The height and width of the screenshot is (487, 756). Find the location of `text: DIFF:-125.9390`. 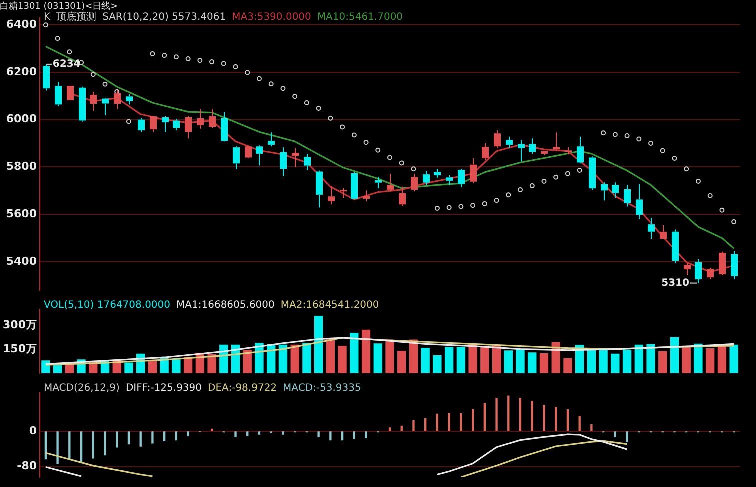

text: DIFF:-125.9390 is located at coordinates (164, 388).